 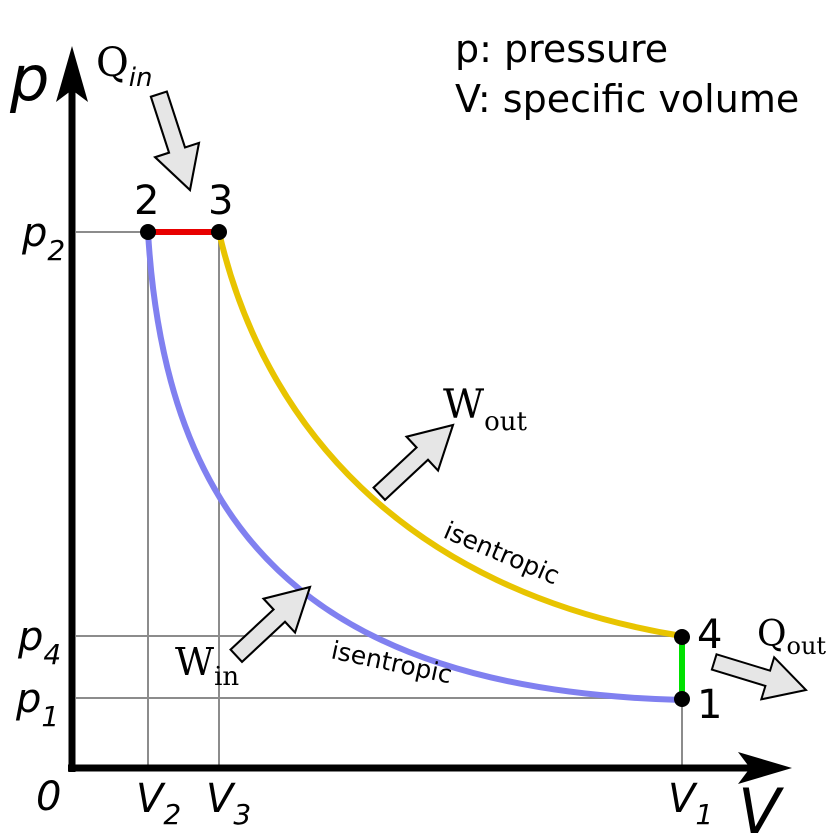 I want to click on x-tick-v2-base: V, so click(x=151, y=799).